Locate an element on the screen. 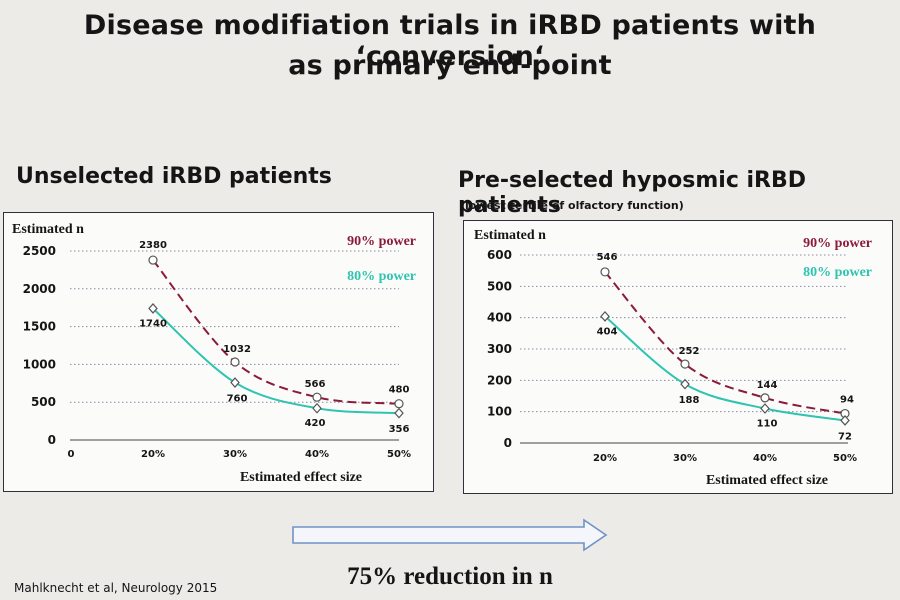  data-label-80-power: 420 is located at coordinates (315, 423).